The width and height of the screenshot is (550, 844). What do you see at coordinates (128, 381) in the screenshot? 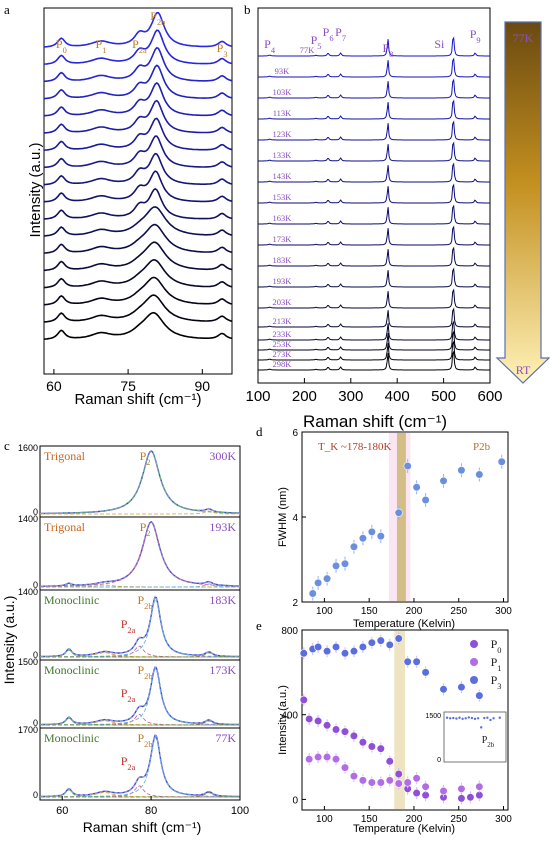
I see `panel-a-xticks: 60 75 90` at bounding box center [128, 381].